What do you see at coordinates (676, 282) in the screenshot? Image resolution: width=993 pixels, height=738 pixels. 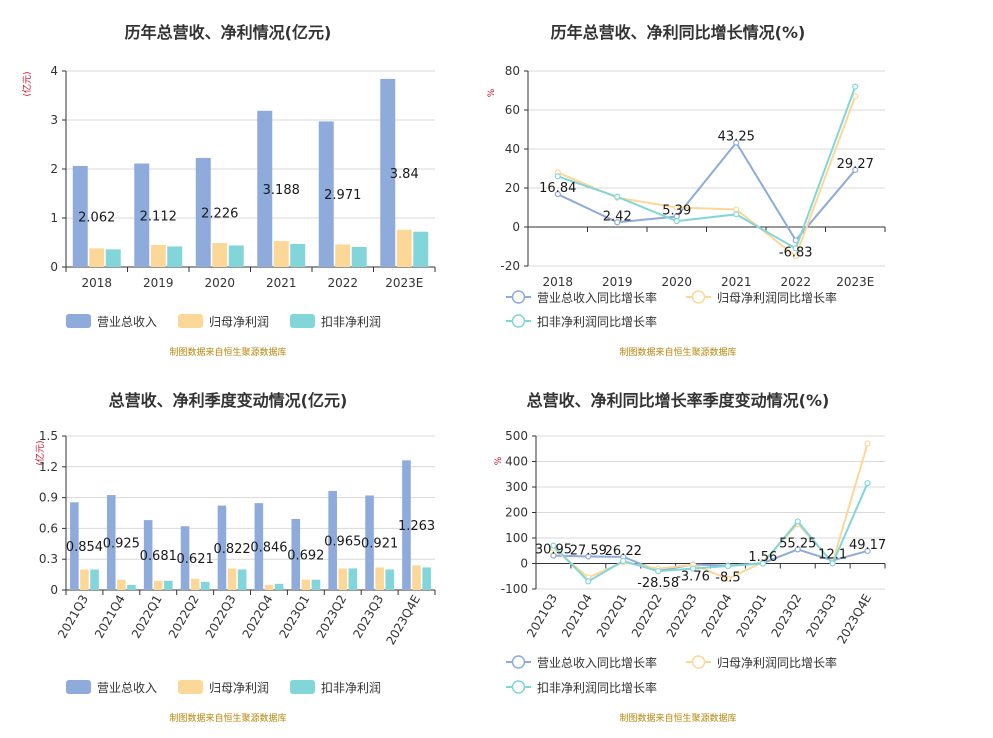 I see `x-tick-label: 2020` at bounding box center [676, 282].